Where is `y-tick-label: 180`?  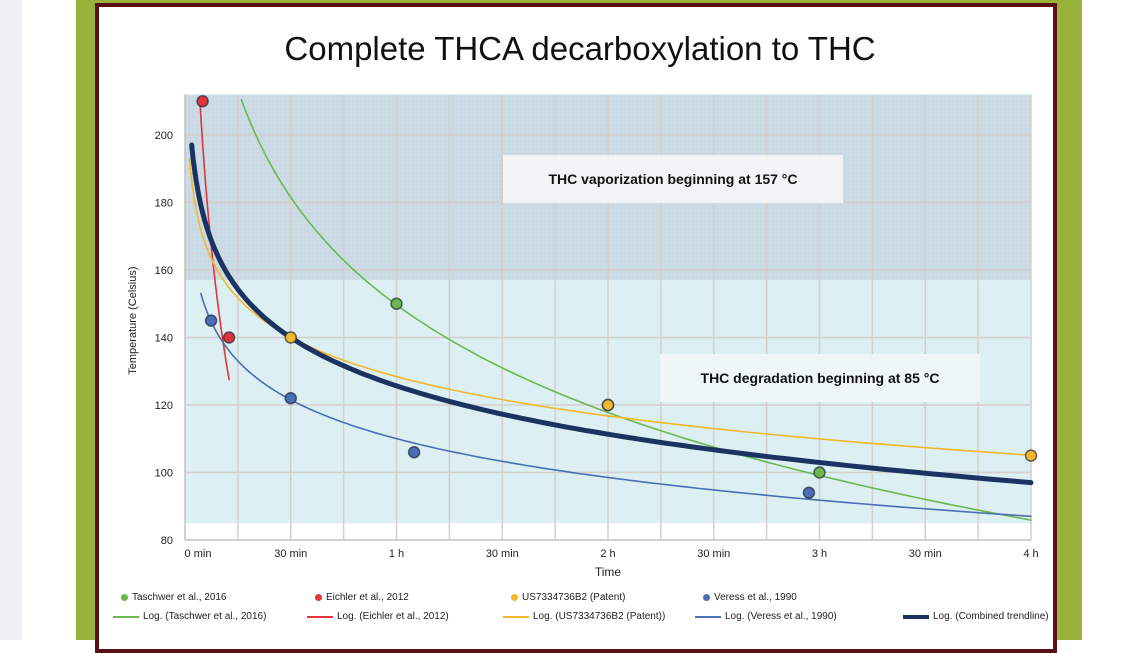
y-tick-label: 180 is located at coordinates (164, 204).